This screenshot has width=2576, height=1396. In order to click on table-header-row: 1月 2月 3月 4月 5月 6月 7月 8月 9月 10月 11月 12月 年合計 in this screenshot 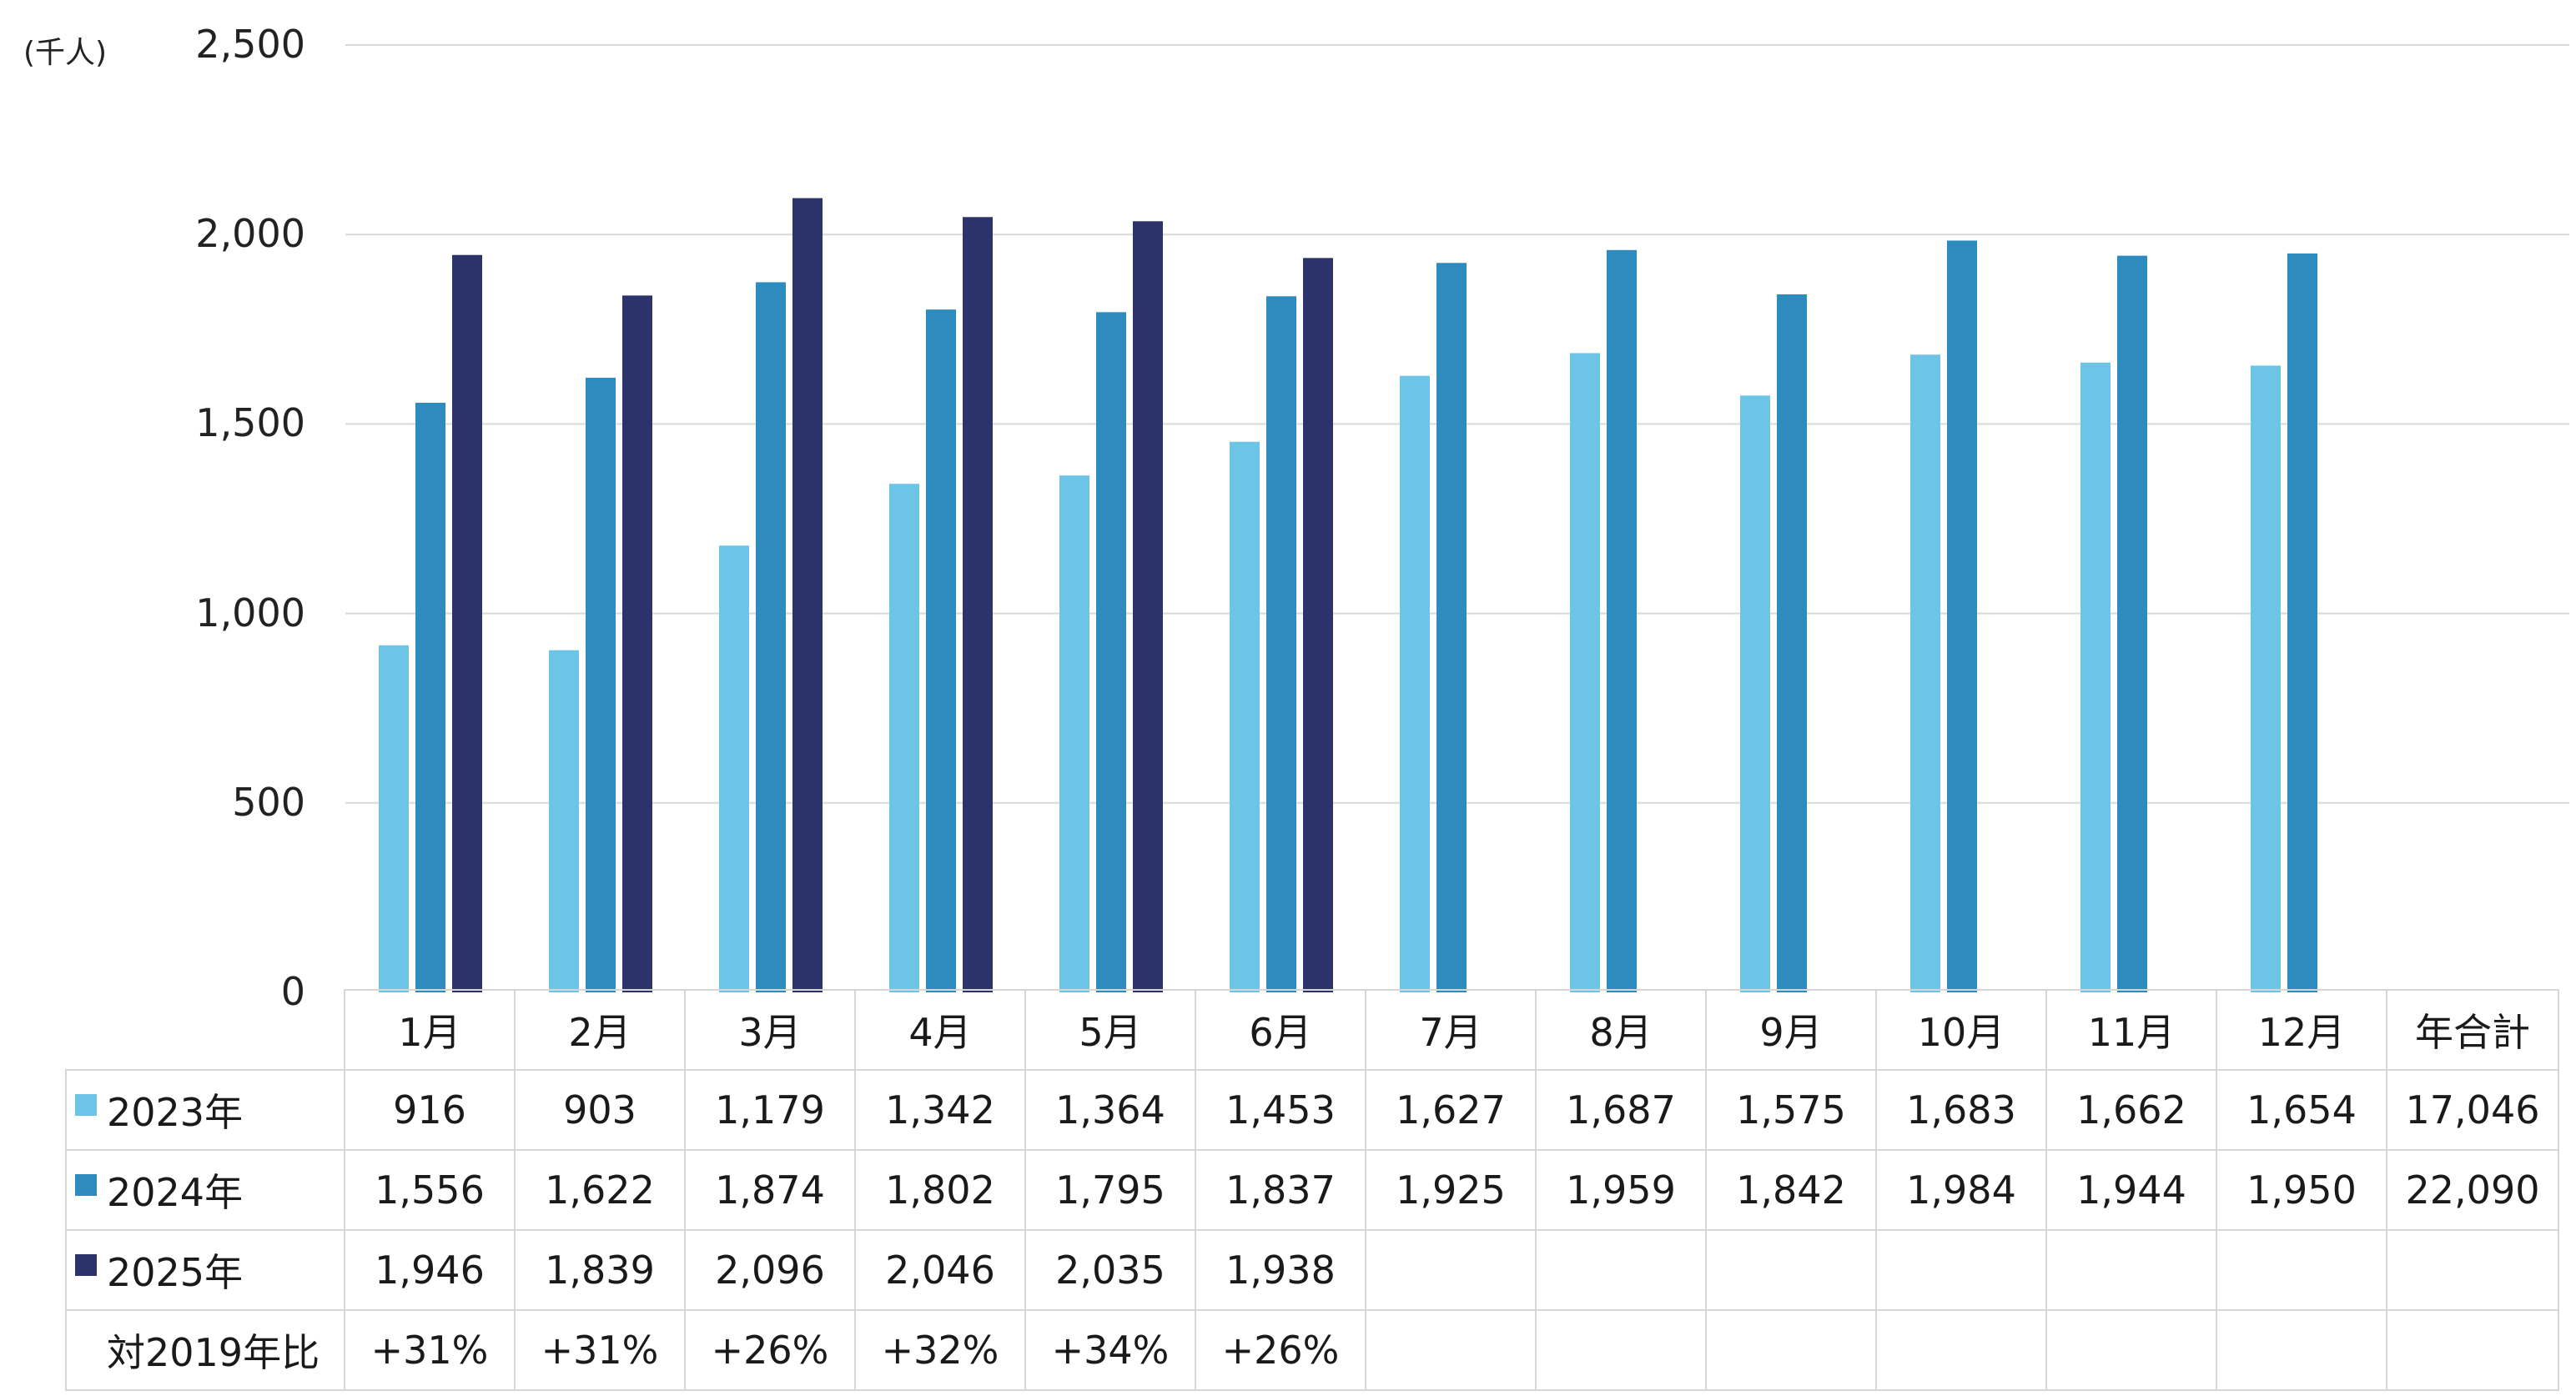, I will do `click(1312, 1030)`.